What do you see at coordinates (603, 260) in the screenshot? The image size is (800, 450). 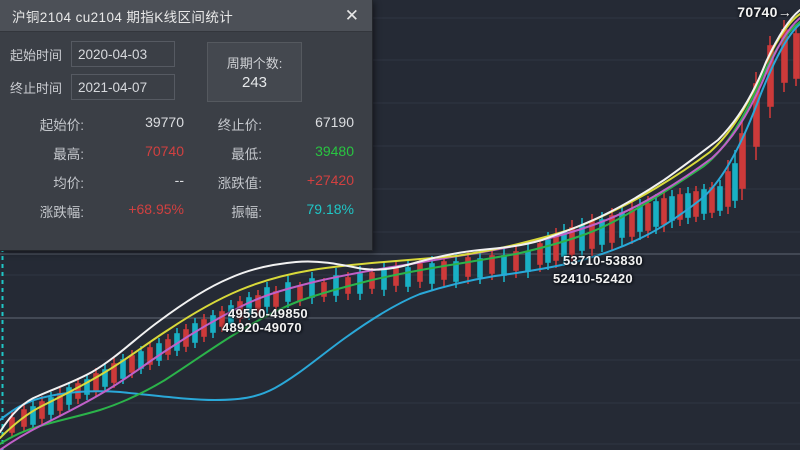 I see `annotation-range-upper-right: 53710-53830` at bounding box center [603, 260].